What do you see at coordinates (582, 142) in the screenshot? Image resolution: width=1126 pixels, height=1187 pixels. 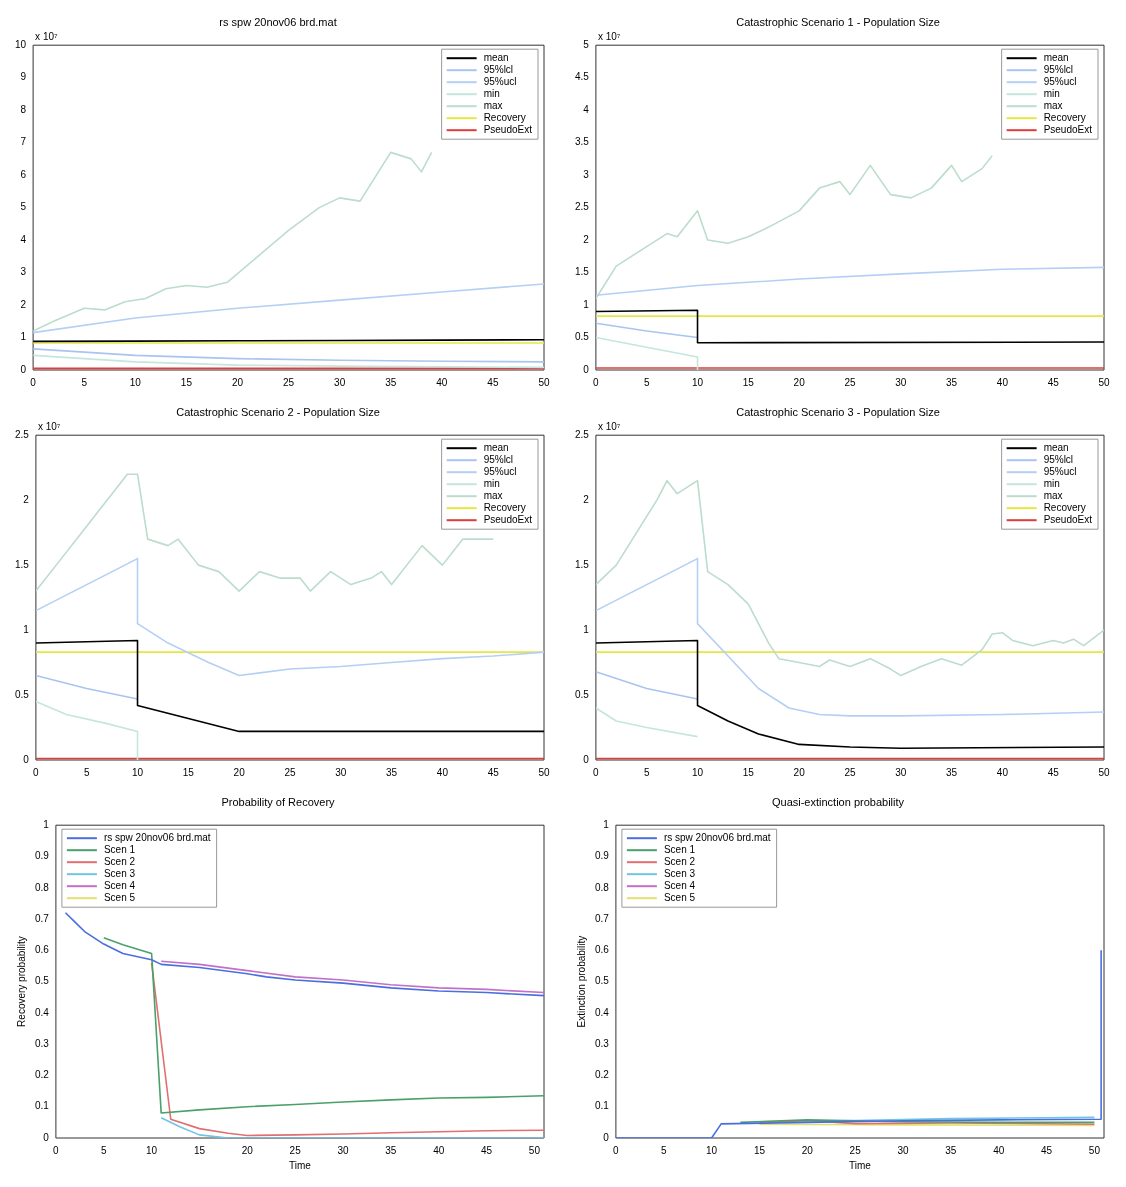 I see `y-tick-label: 3.5` at bounding box center [582, 142].